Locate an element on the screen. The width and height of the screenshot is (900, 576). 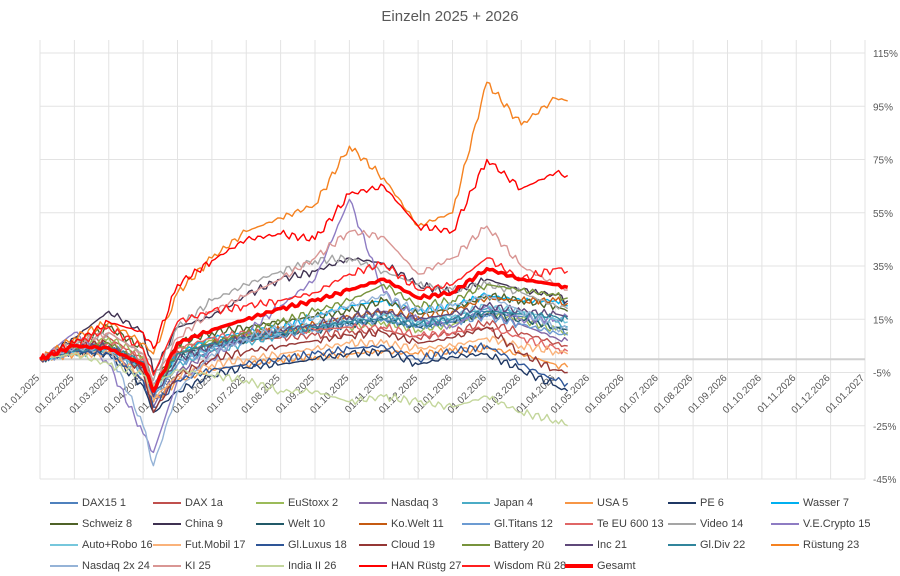
y-tick-label: 115% is located at coordinates (885, 54).